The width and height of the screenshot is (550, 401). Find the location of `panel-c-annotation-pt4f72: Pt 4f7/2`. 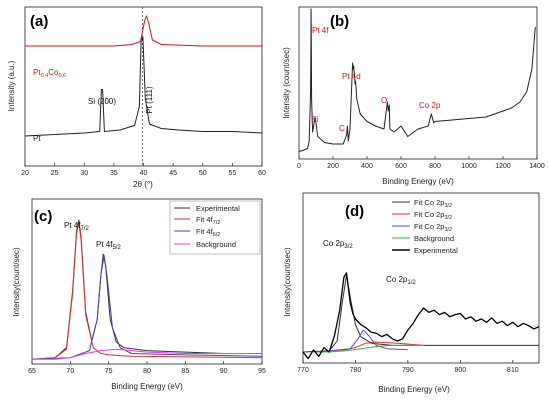

panel-c-annotation-pt4f72: Pt 4f7/2 is located at coordinates (76, 226).